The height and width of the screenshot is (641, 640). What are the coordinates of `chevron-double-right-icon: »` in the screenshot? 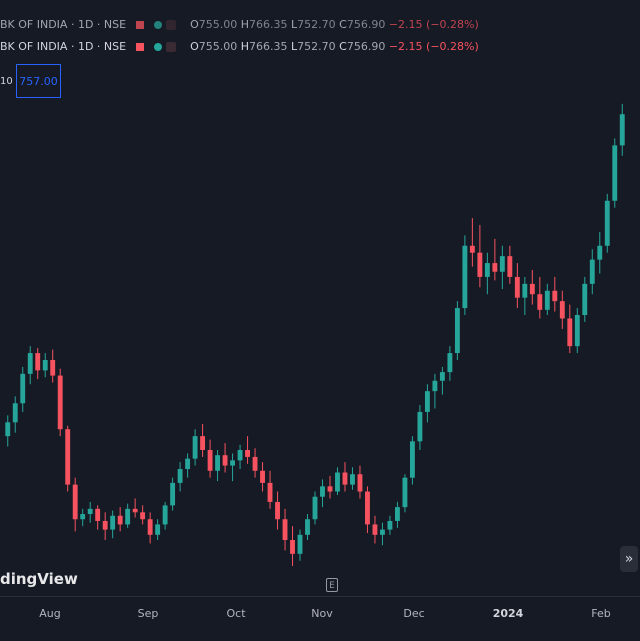 It's located at (629, 559).